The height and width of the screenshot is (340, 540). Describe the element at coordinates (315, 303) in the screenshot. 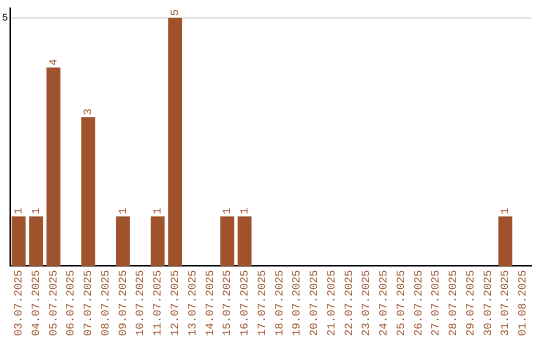

I see `x-tick-label: 20.07.2025` at that location.